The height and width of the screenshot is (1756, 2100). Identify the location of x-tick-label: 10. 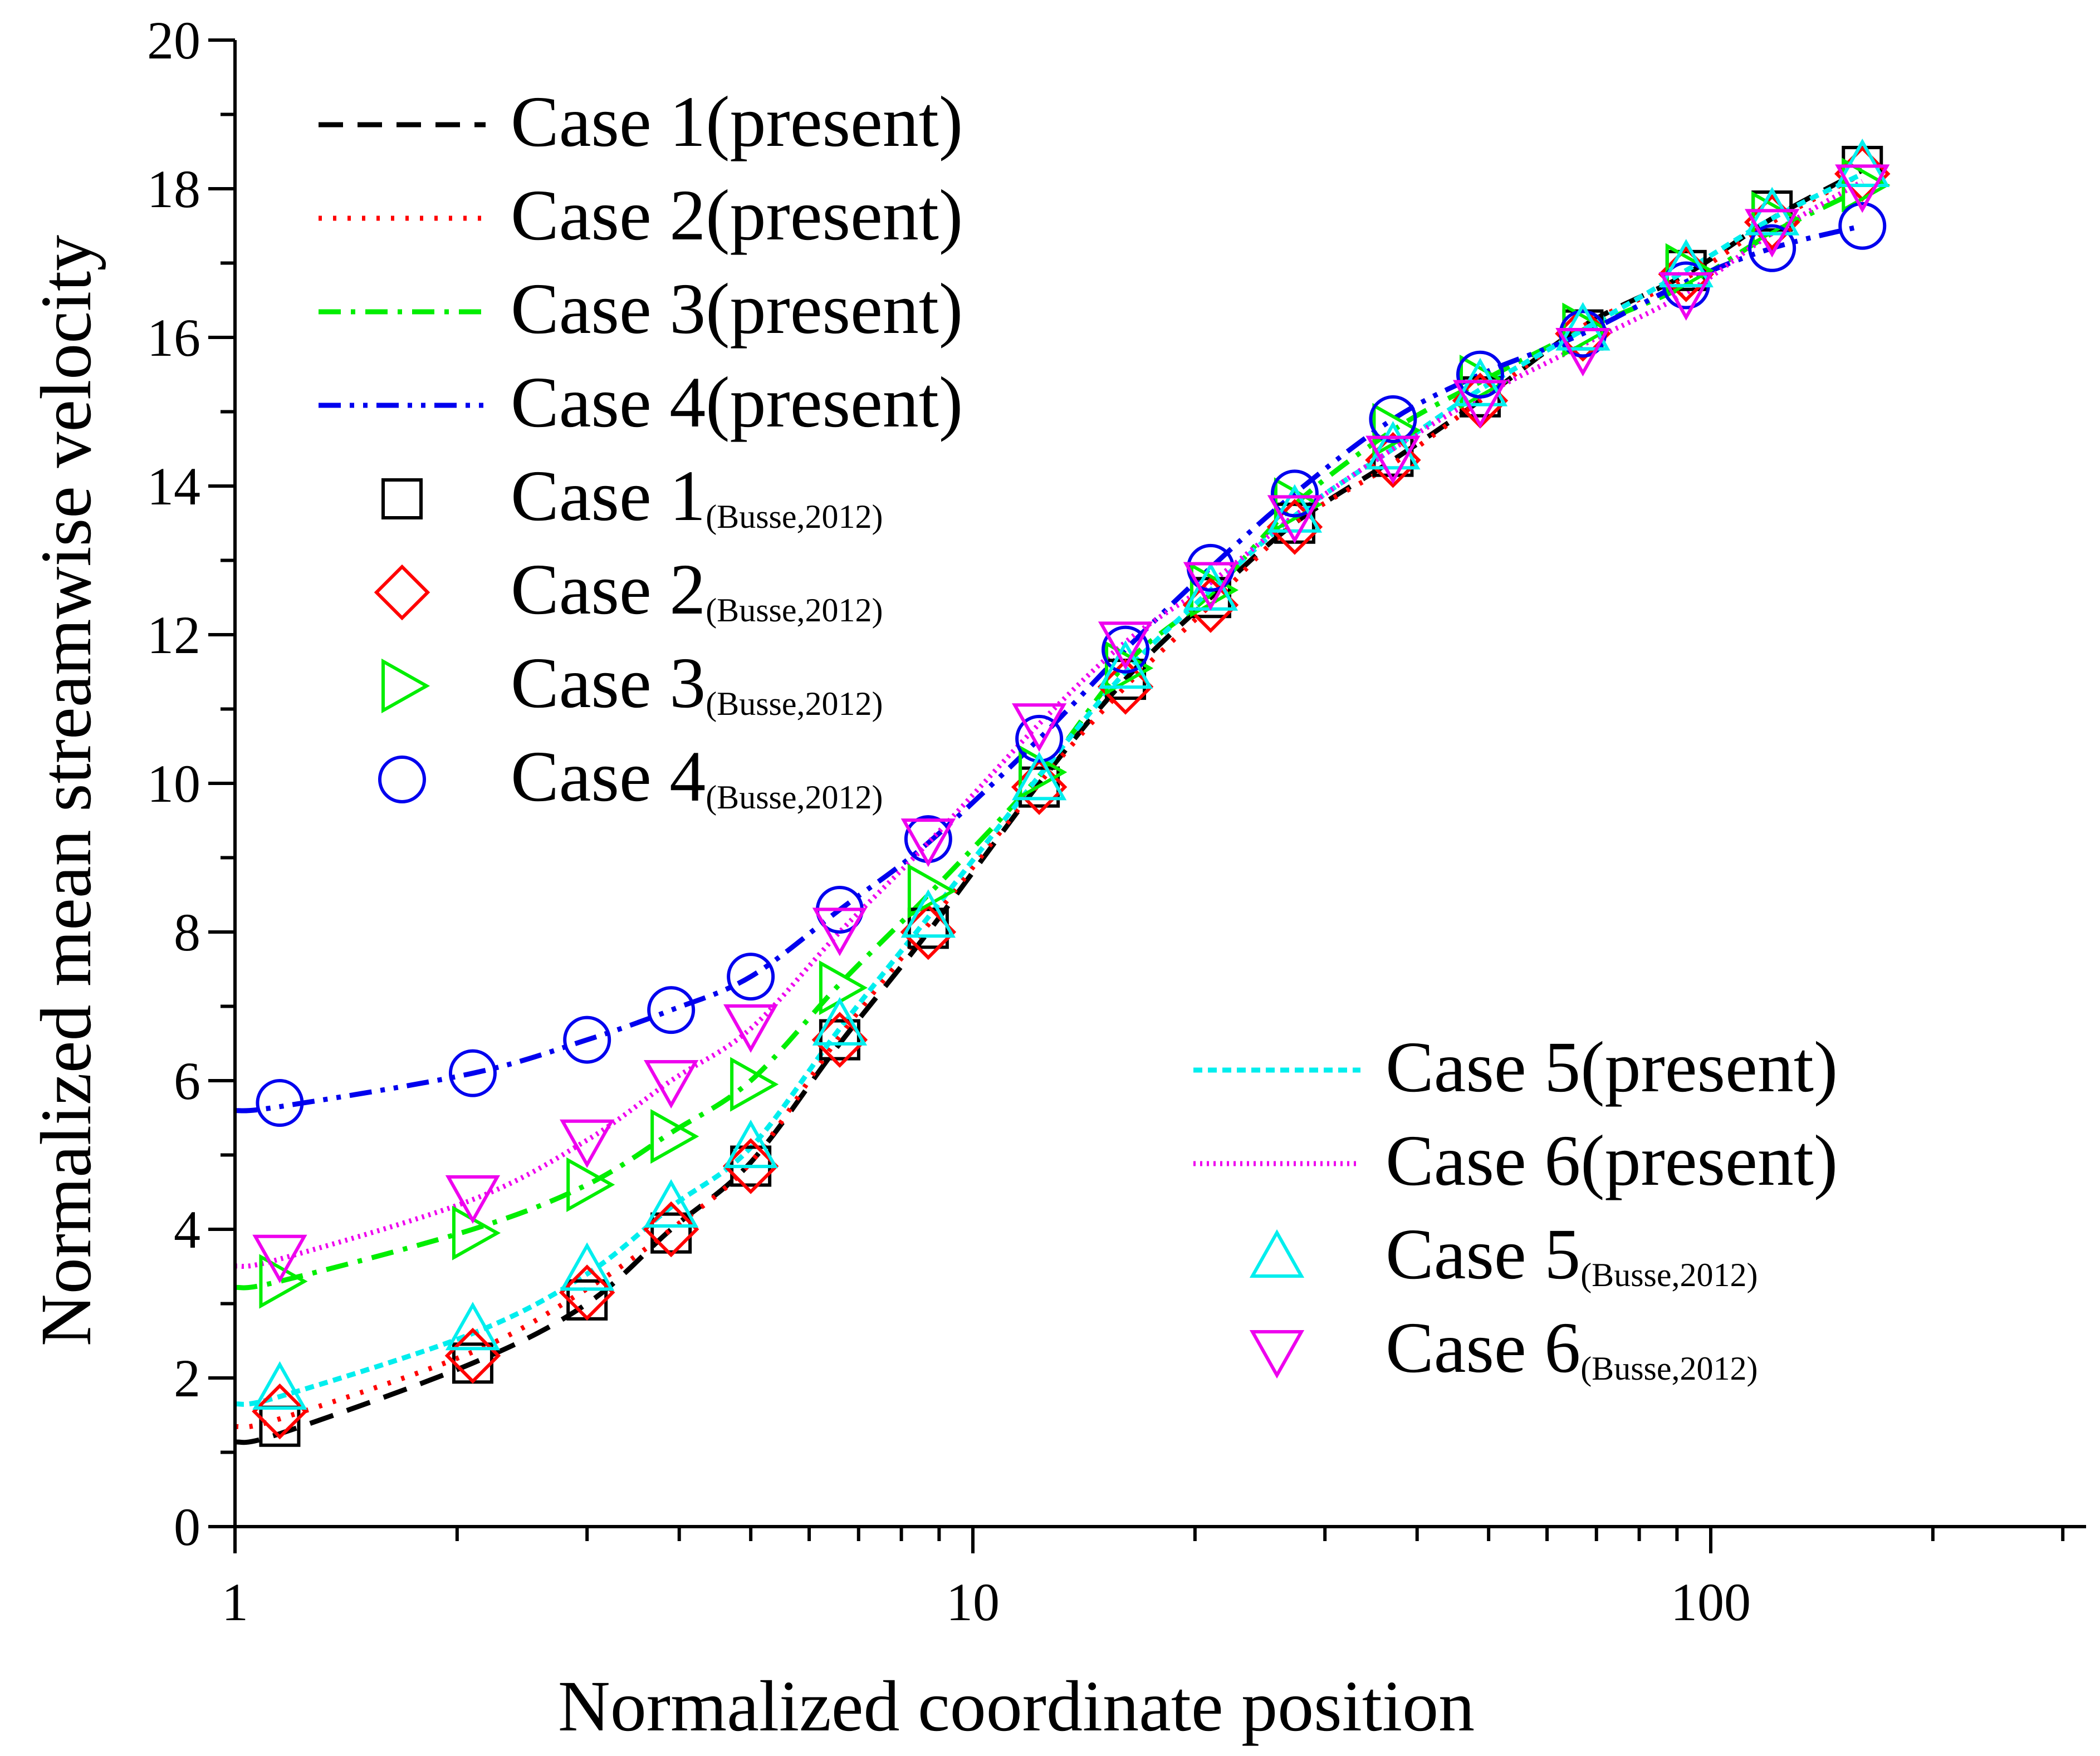
(973, 1602).